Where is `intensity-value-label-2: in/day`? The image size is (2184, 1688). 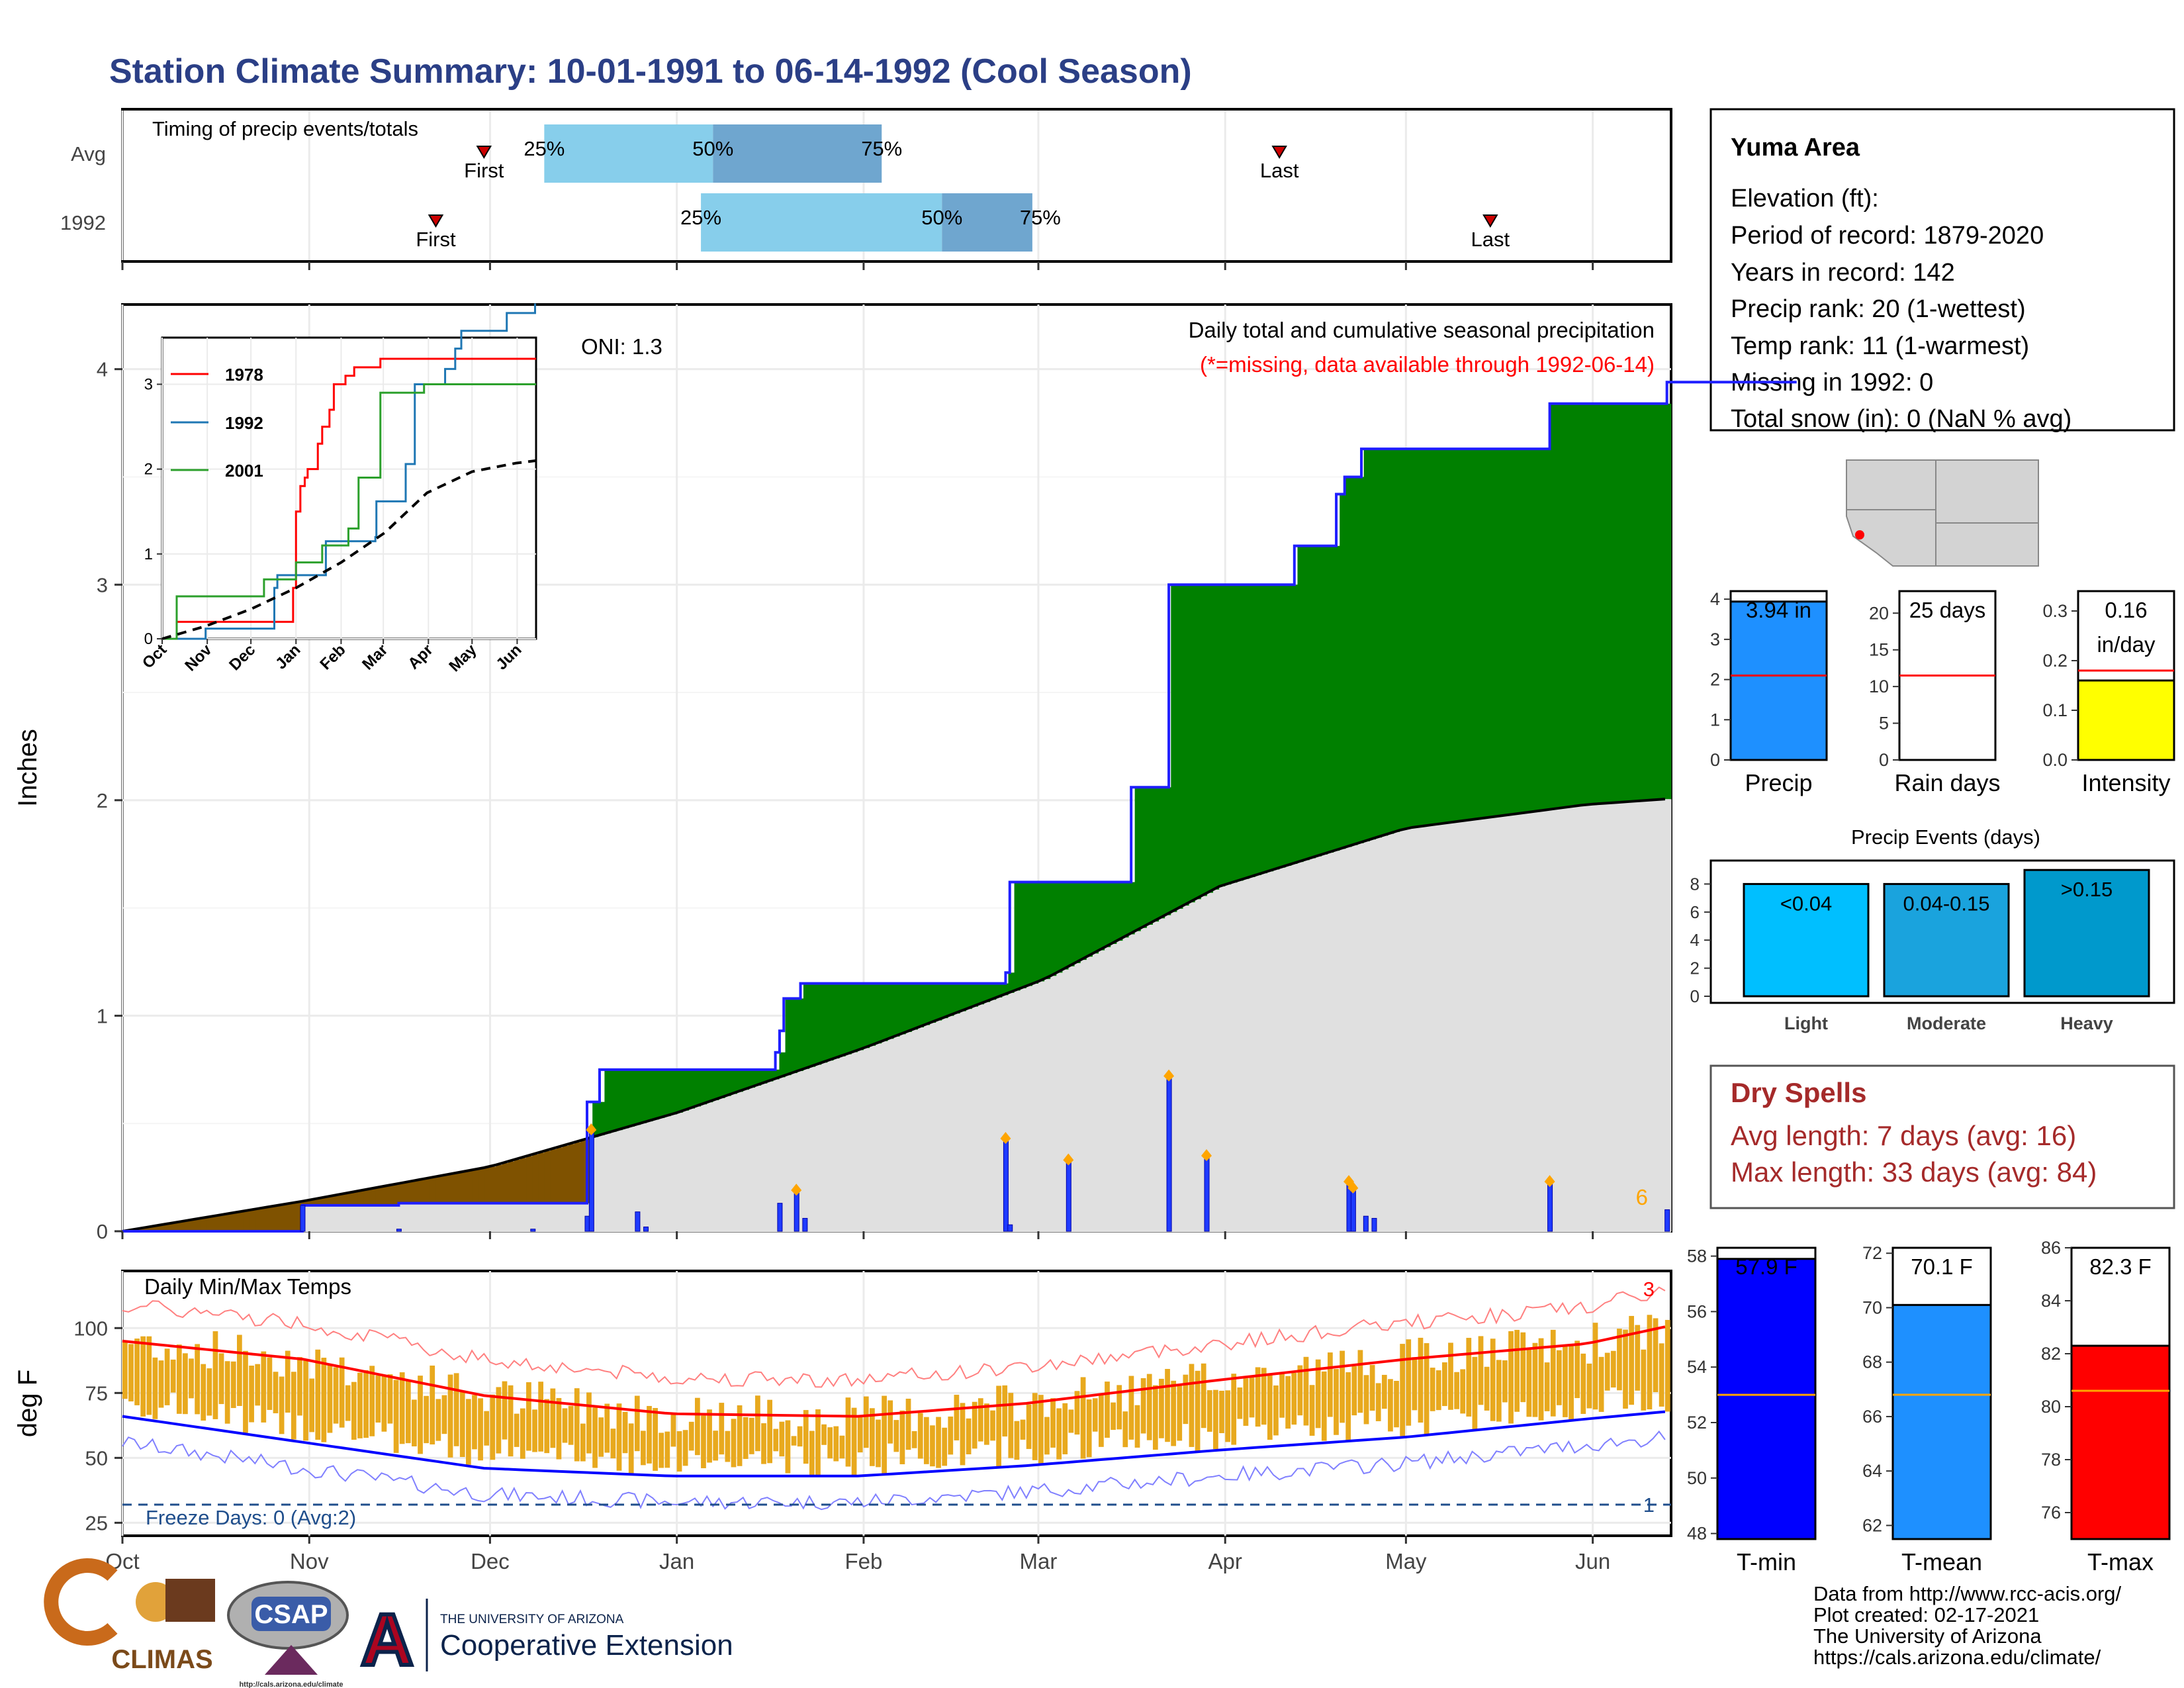 intensity-value-label-2: in/day is located at coordinates (2126, 644).